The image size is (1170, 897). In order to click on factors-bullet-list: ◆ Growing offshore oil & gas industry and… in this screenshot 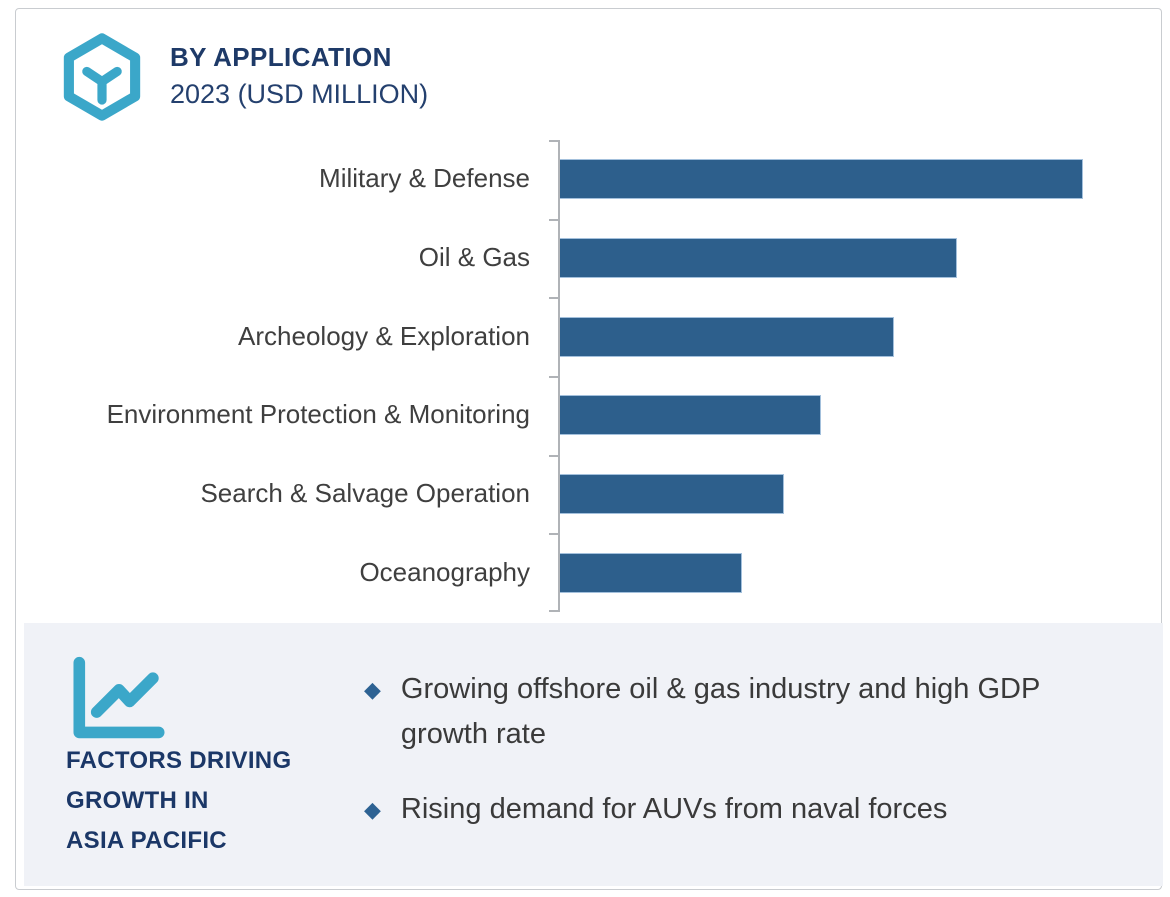, I will do `click(719, 749)`.